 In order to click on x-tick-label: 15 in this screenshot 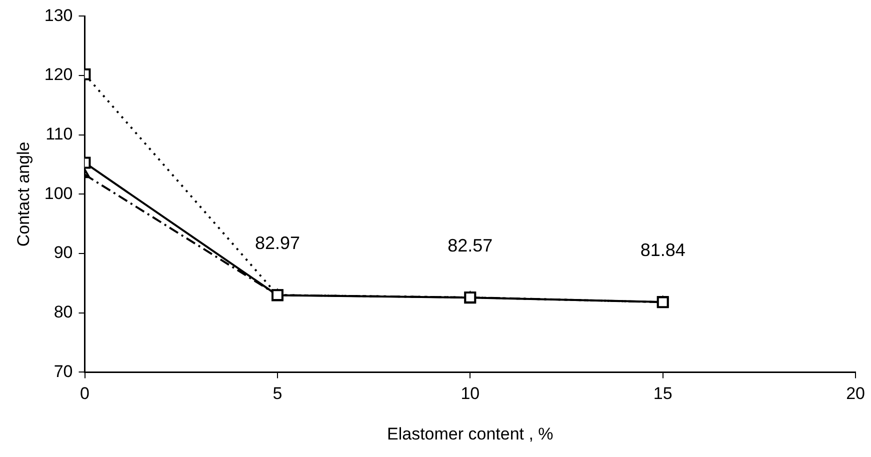, I will do `click(662, 394)`.